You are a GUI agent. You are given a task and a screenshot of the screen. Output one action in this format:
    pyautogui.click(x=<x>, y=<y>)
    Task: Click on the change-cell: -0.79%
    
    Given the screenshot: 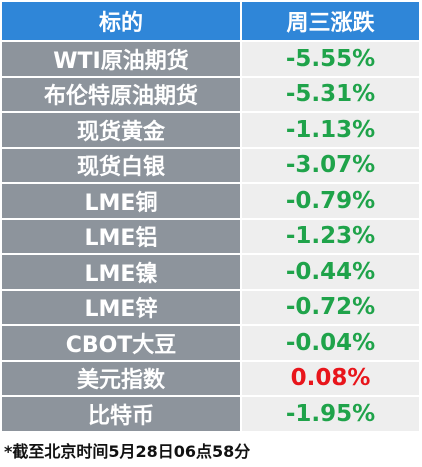 What is the action you would take?
    pyautogui.click(x=330, y=201)
    